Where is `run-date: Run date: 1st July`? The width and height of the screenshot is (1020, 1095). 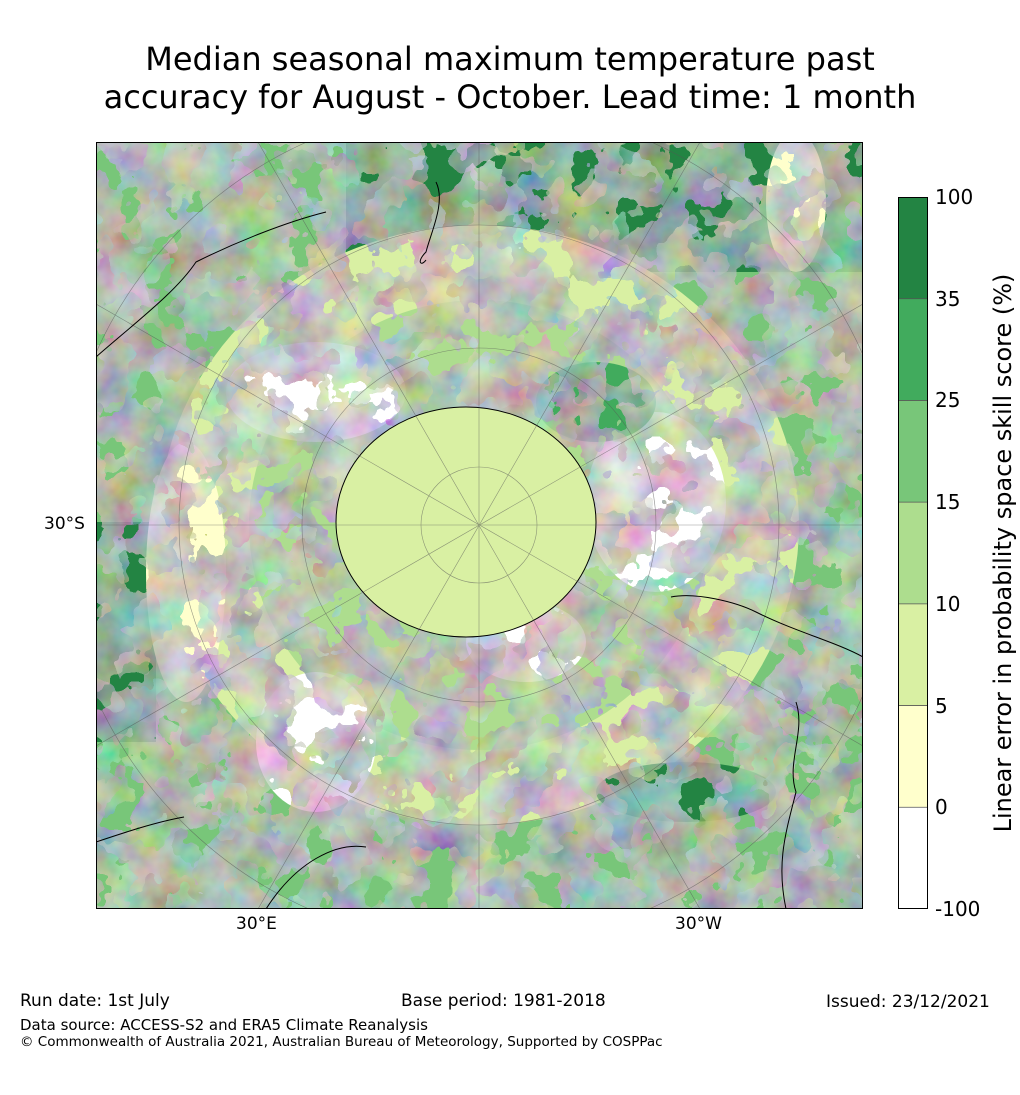
run-date: Run date: 1st July is located at coordinates (95, 1001).